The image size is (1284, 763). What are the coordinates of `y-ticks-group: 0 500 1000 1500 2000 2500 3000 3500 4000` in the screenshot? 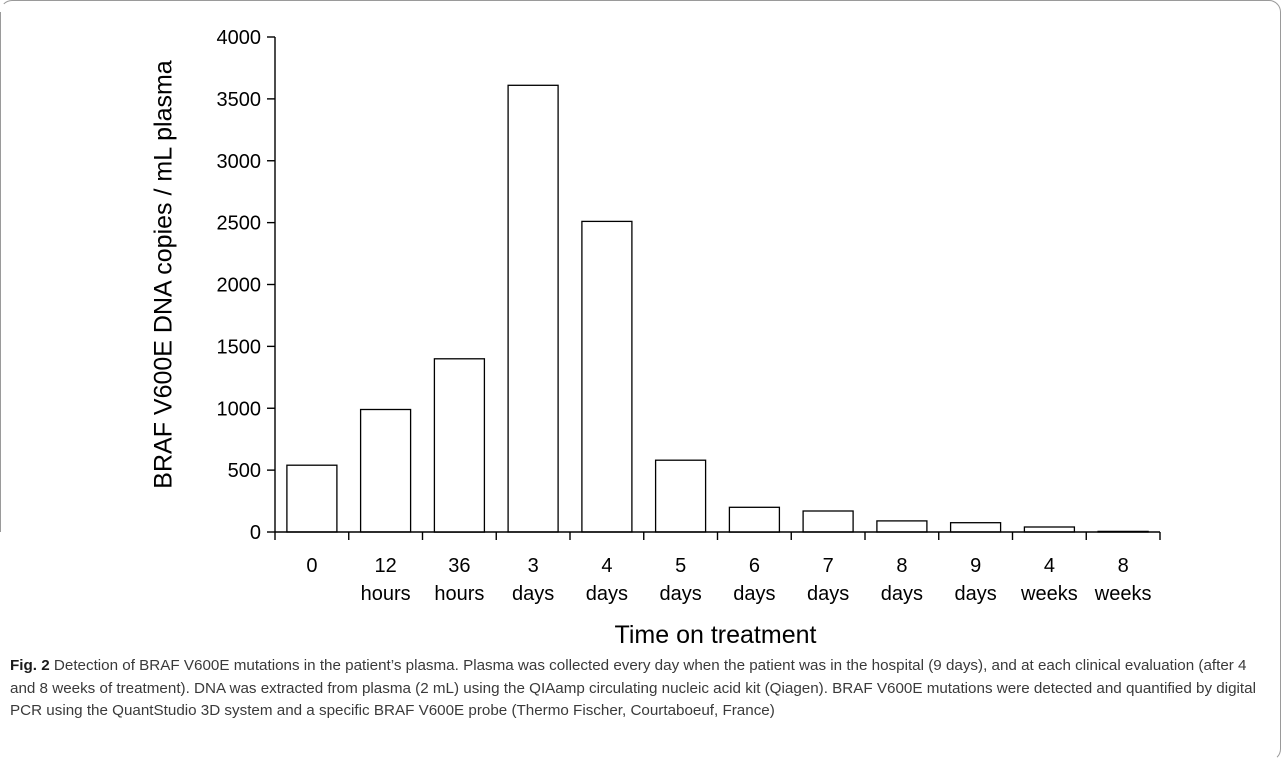 It's located at (246, 285).